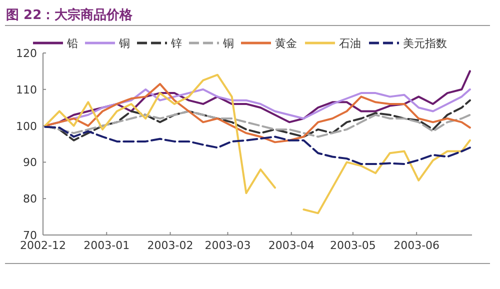 The height and width of the screenshot is (289, 500). I want to click on y-tick-label: 110, so click(26, 89).